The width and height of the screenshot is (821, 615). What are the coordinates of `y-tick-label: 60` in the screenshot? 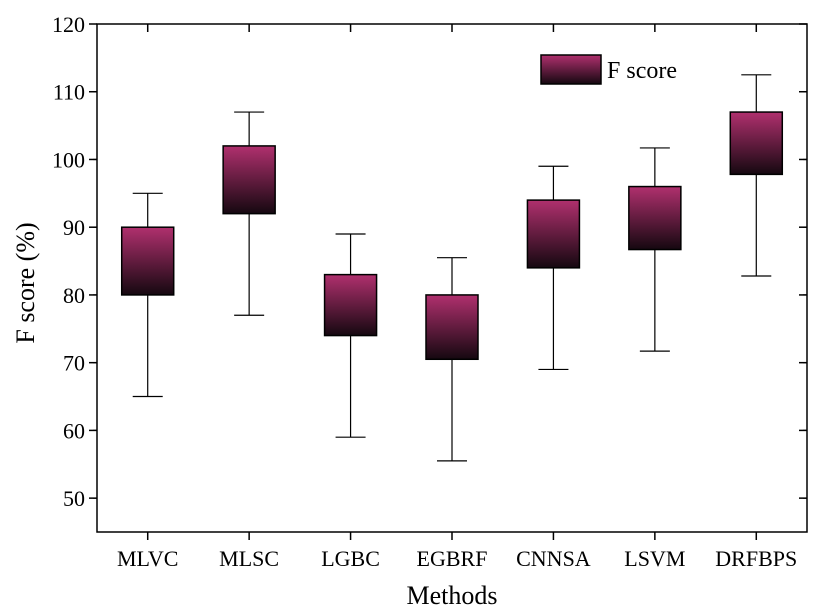 It's located at (74, 430).